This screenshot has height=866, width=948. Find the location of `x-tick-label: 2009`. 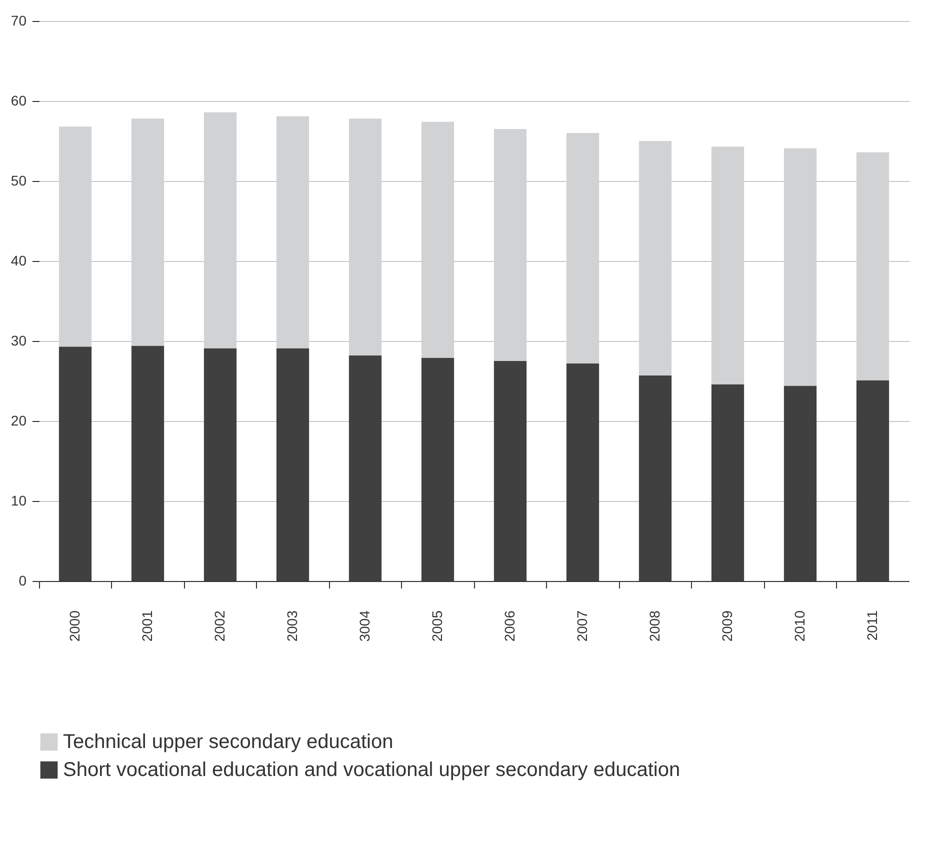

x-tick-label: 2009 is located at coordinates (726, 626).